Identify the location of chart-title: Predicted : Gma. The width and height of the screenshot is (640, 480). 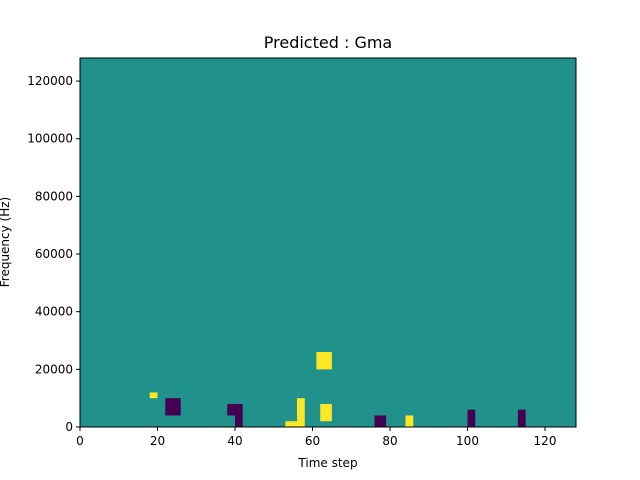
(328, 42).